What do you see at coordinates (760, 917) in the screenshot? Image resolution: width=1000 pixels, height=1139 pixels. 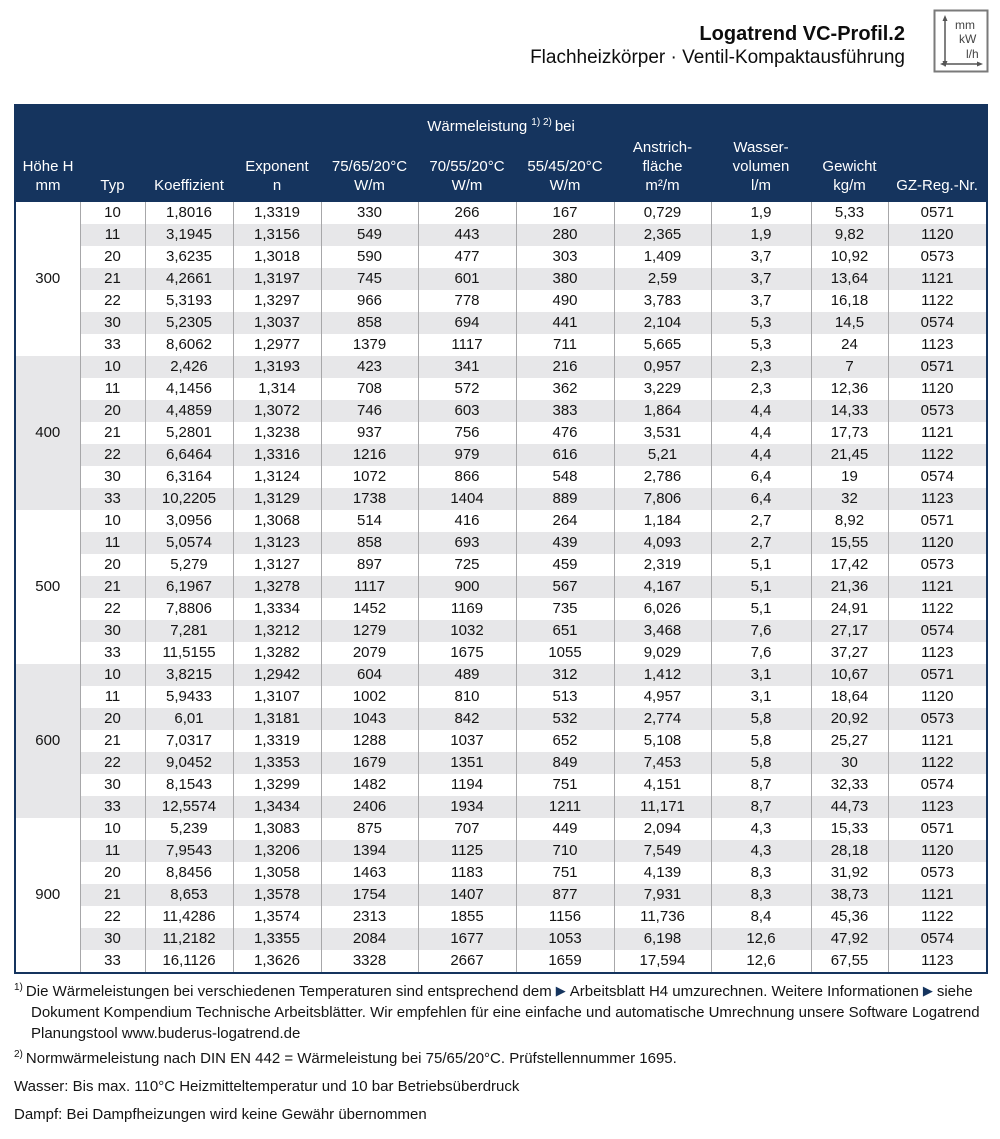 I see `table-cell: 8,4` at bounding box center [760, 917].